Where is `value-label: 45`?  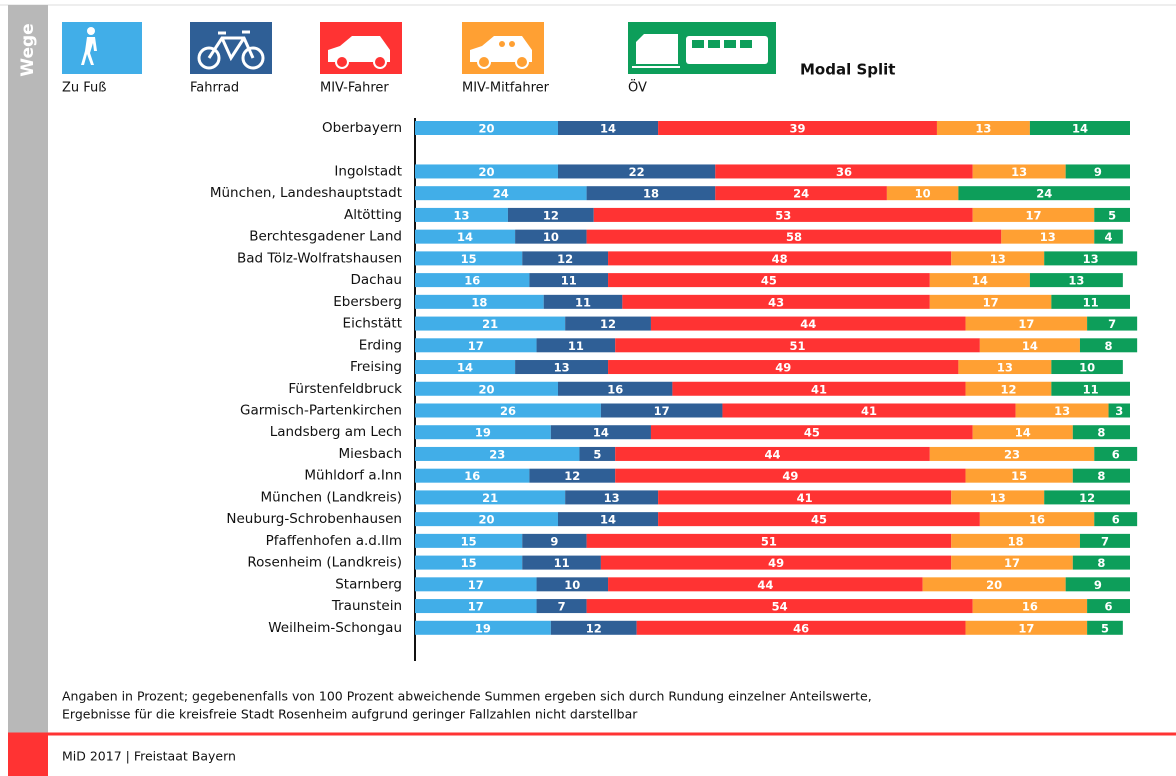 value-label: 45 is located at coordinates (812, 433).